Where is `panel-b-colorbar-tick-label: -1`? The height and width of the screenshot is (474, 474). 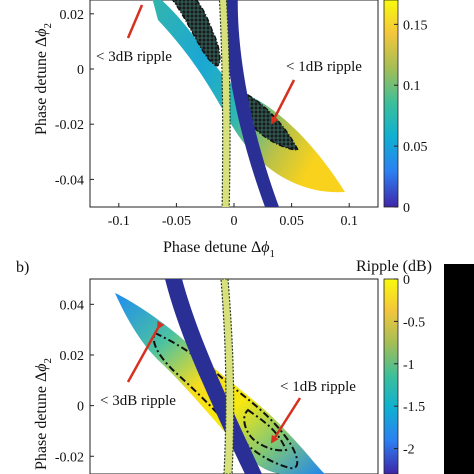 panel-b-colorbar-tick-label: -1 is located at coordinates (409, 365).